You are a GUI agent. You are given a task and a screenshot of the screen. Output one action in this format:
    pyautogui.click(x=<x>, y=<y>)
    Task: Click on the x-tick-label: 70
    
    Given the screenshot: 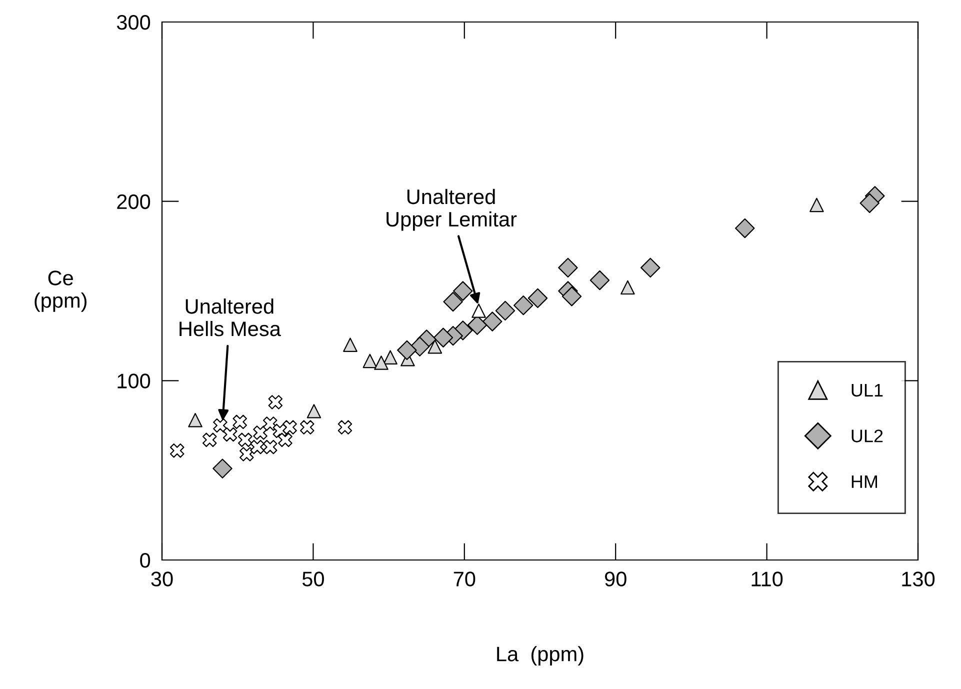 What is the action you would take?
    pyautogui.click(x=465, y=579)
    